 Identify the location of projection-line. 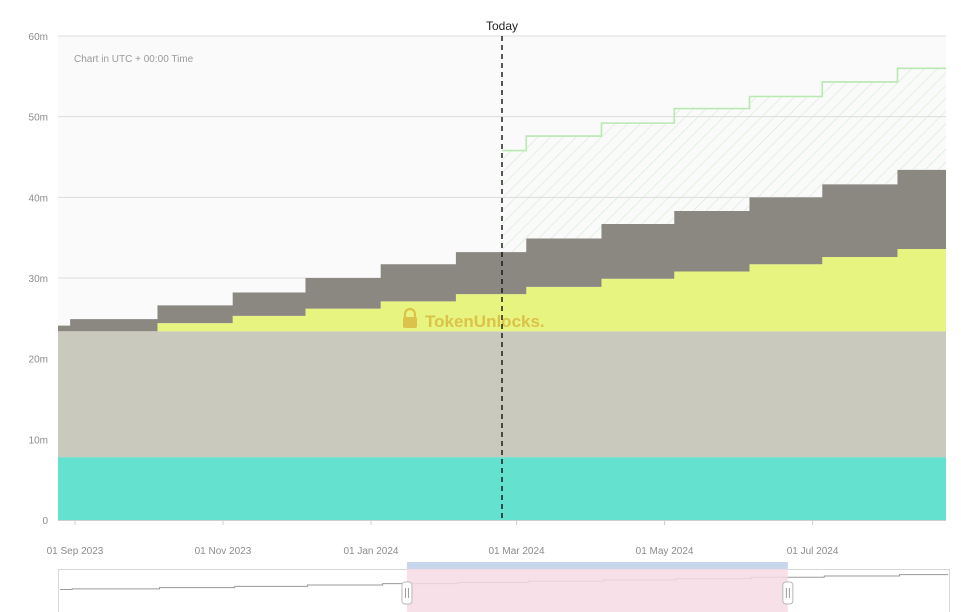
(724, 109).